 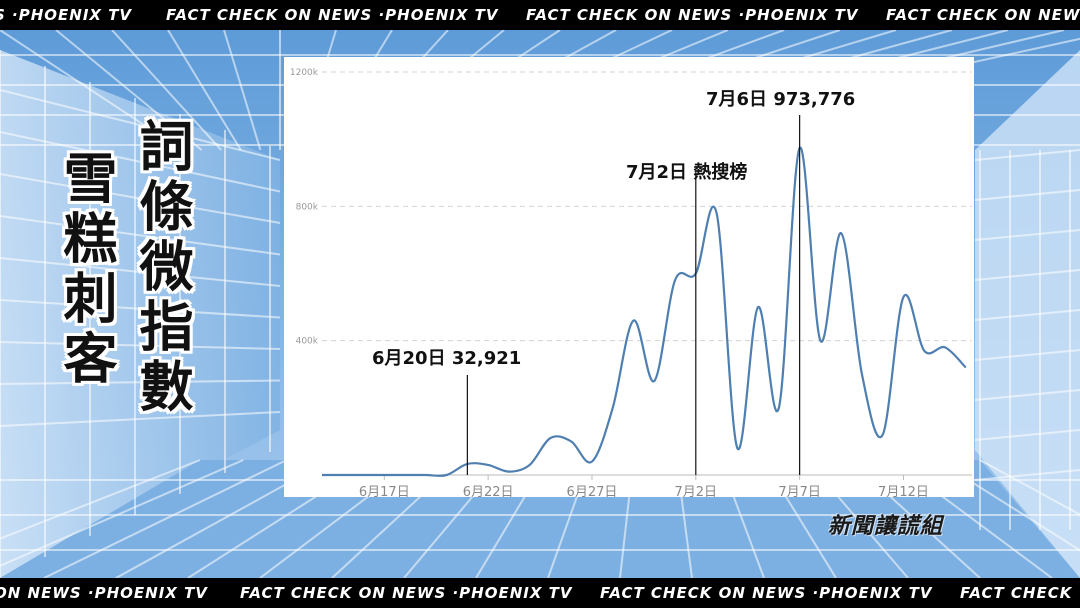 What do you see at coordinates (104, 593) in the screenshot?
I see `ticker-text: ON NEWS ·PHOENIX TV` at bounding box center [104, 593].